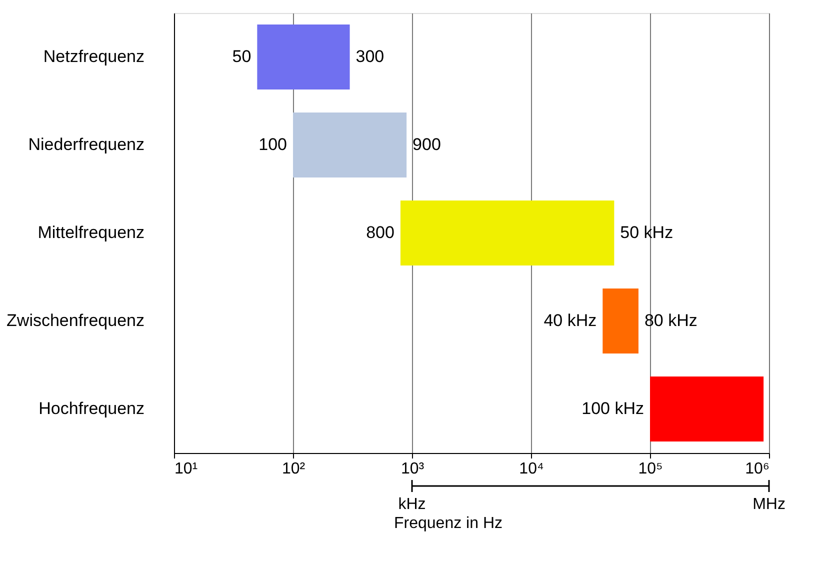 Image resolution: width=828 pixels, height=564 pixels. Describe the element at coordinates (769, 504) in the screenshot. I see `text: MHz` at that location.